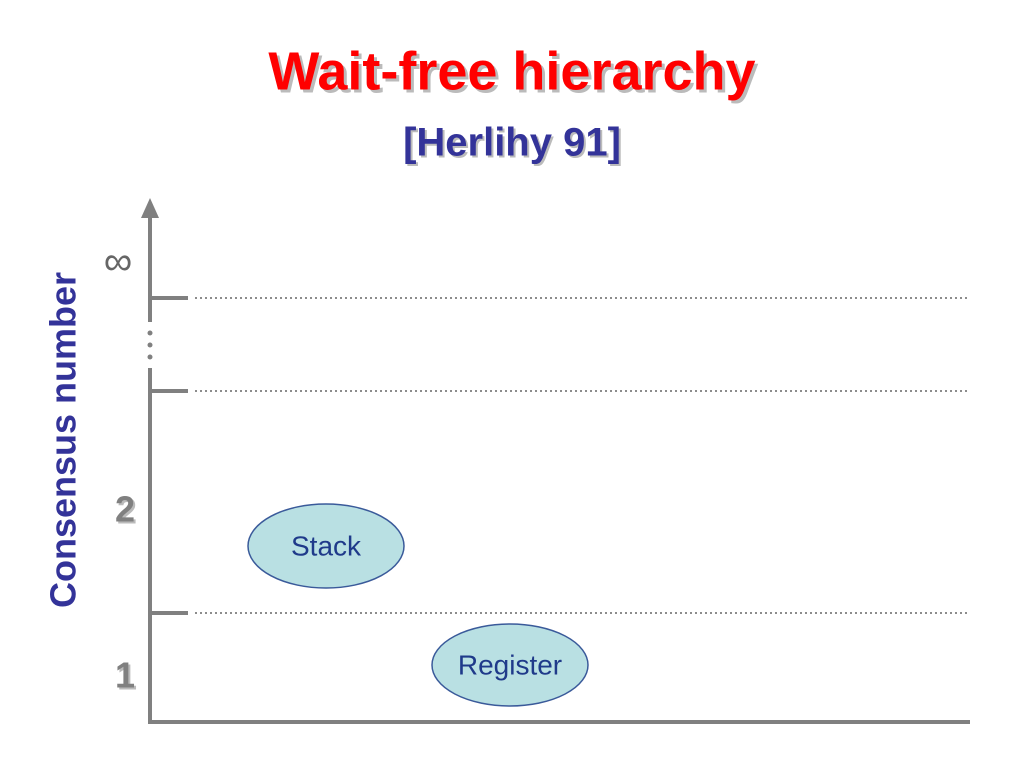 This screenshot has width=1024, height=768. What do you see at coordinates (511, 71) in the screenshot?
I see `title: Wait-free hierarchy` at bounding box center [511, 71].